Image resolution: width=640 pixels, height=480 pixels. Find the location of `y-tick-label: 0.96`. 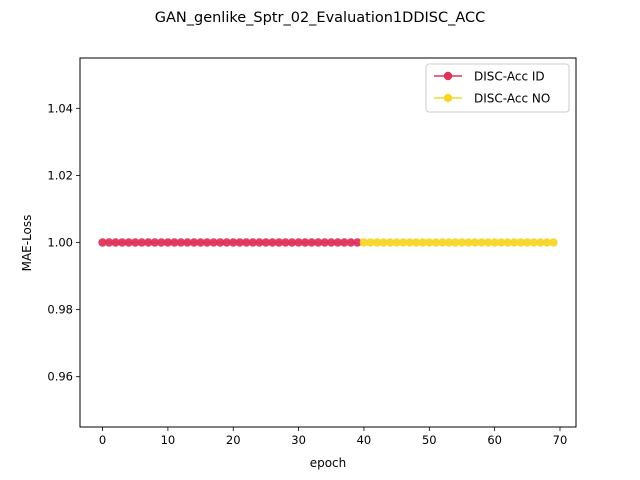

y-tick-label: 0.96 is located at coordinates (60, 377).